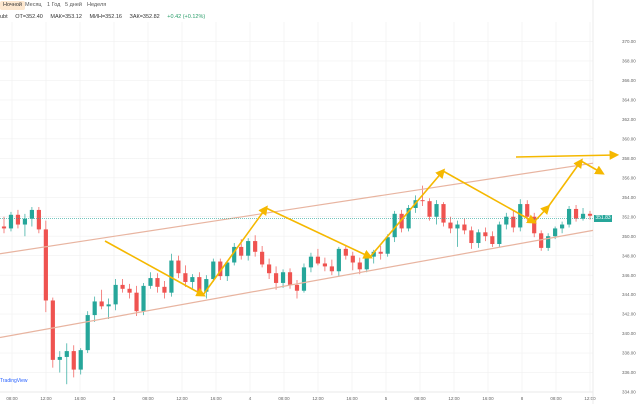 This screenshot has width=640, height=404. Describe the element at coordinates (629, 119) in the screenshot. I see `y-tick-label: 362.00` at that location.